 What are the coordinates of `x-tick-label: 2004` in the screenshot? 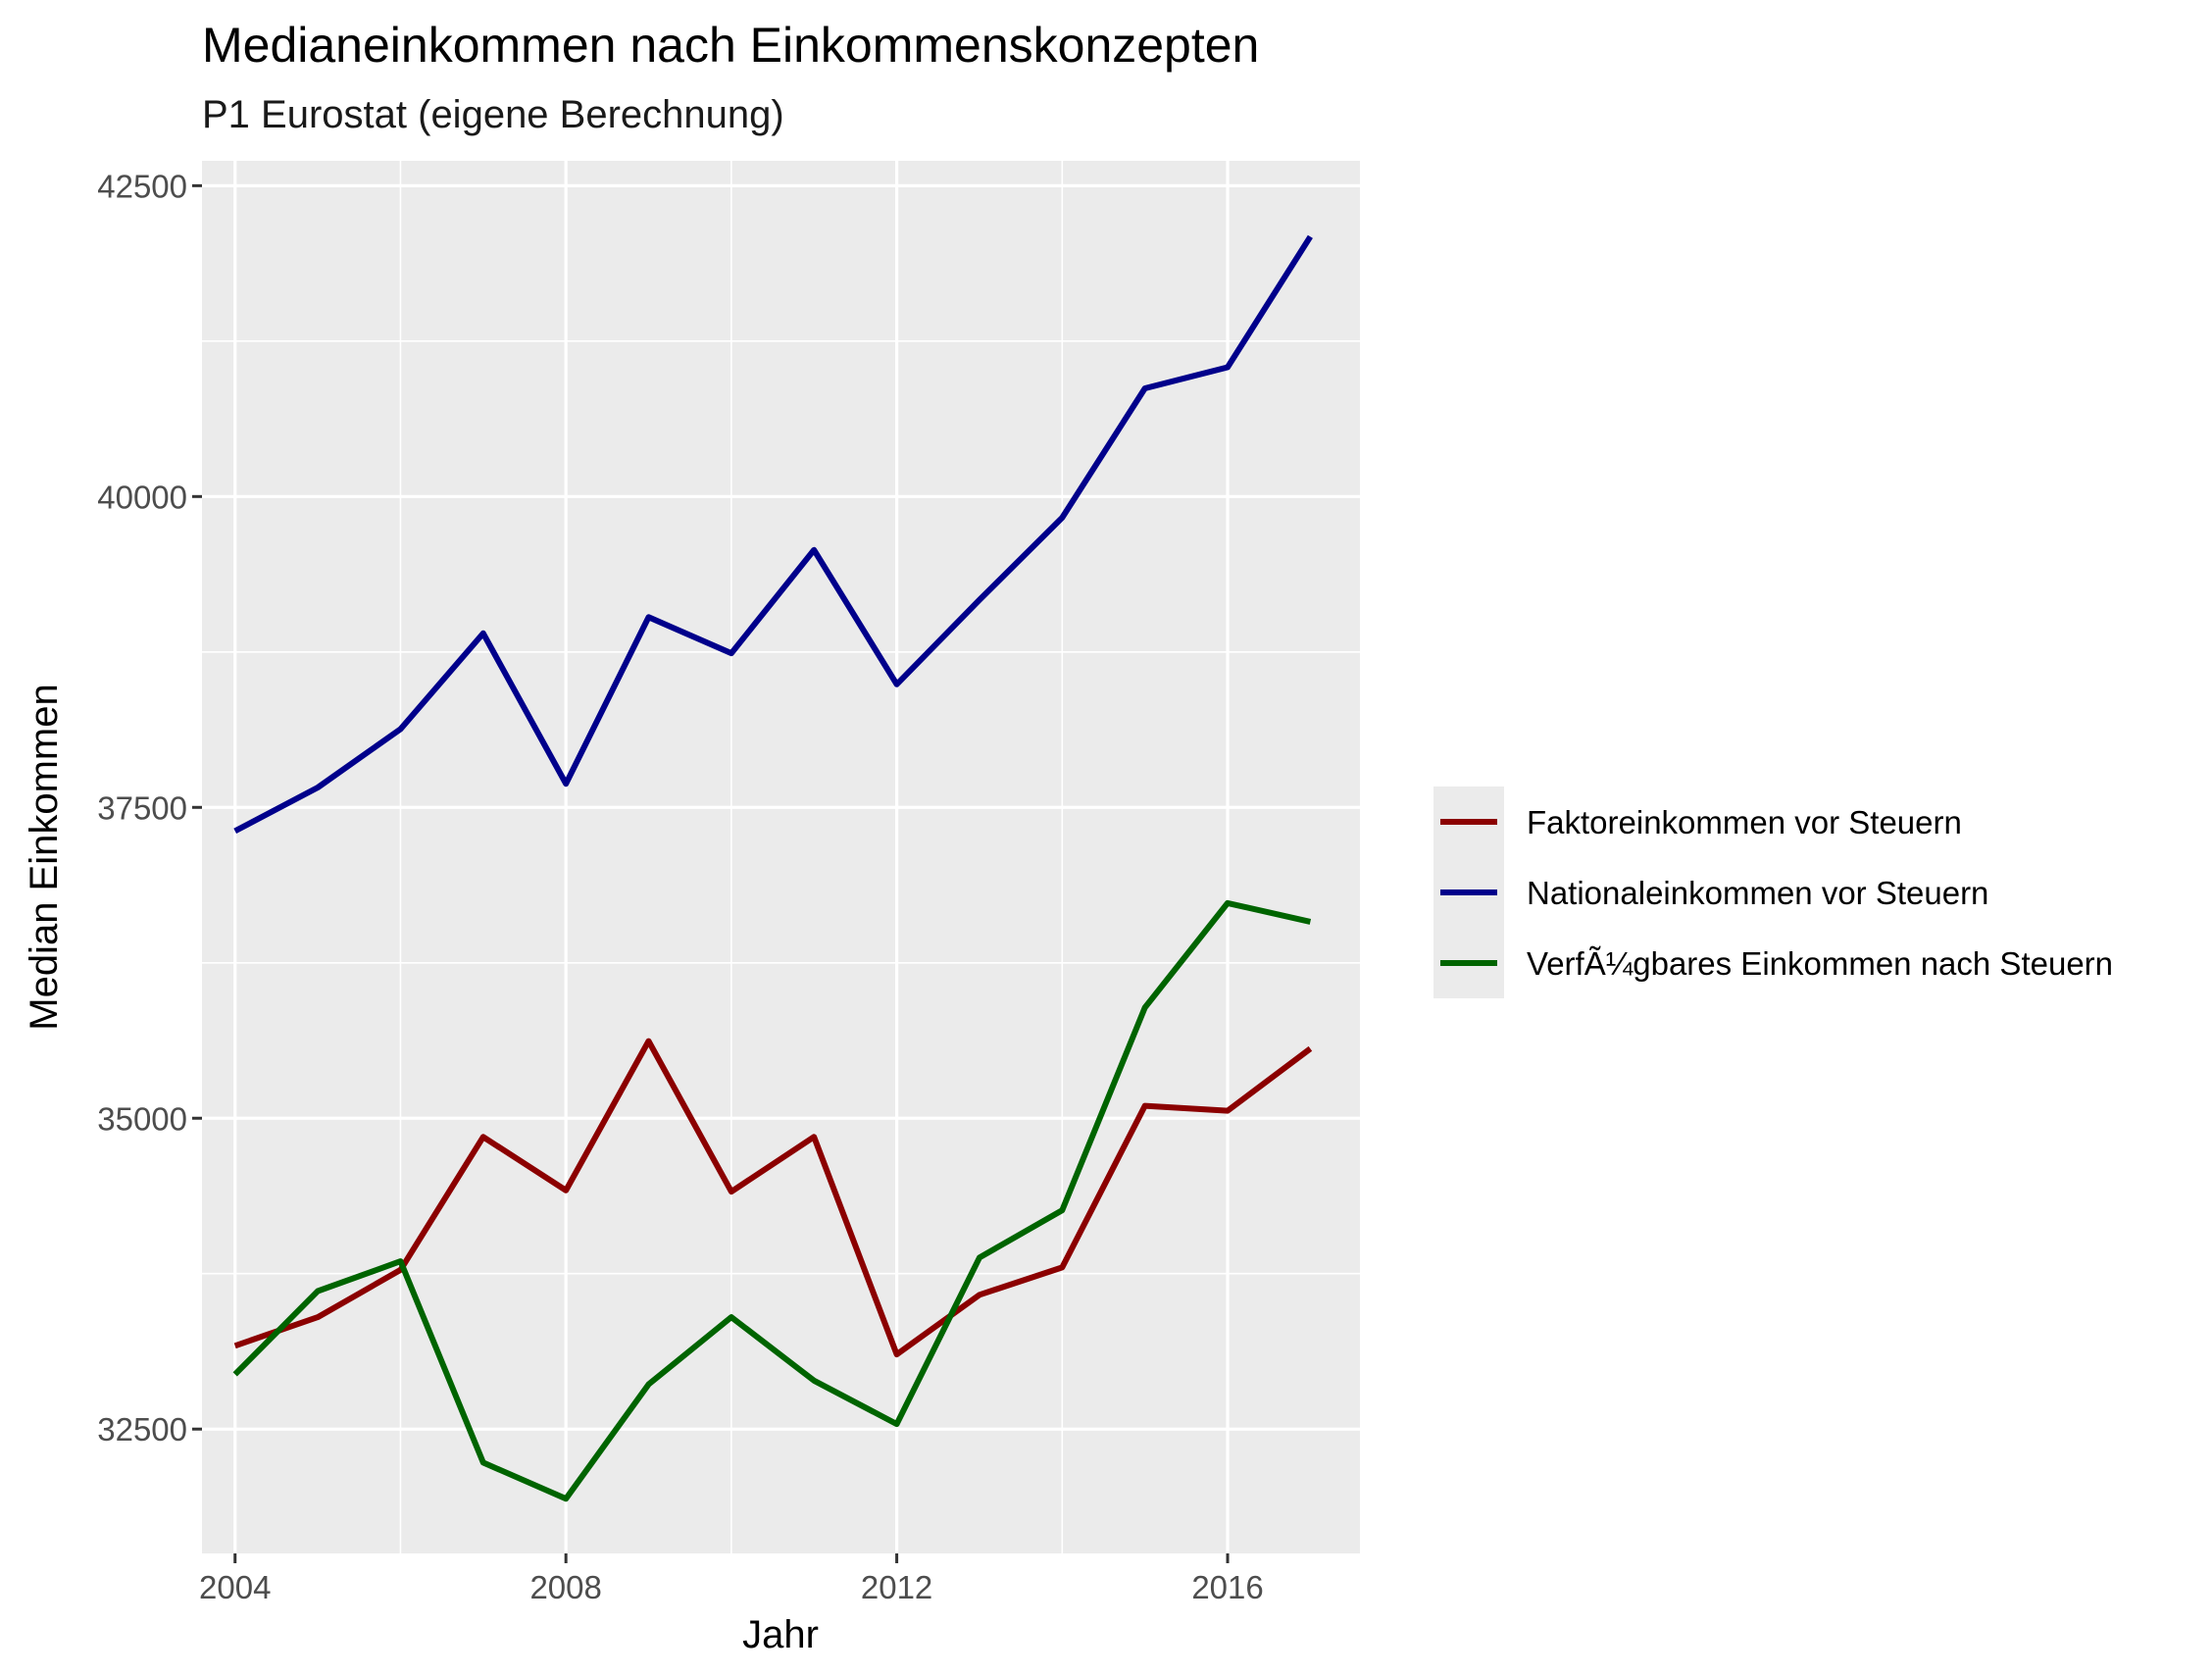 It's located at (235, 1587).